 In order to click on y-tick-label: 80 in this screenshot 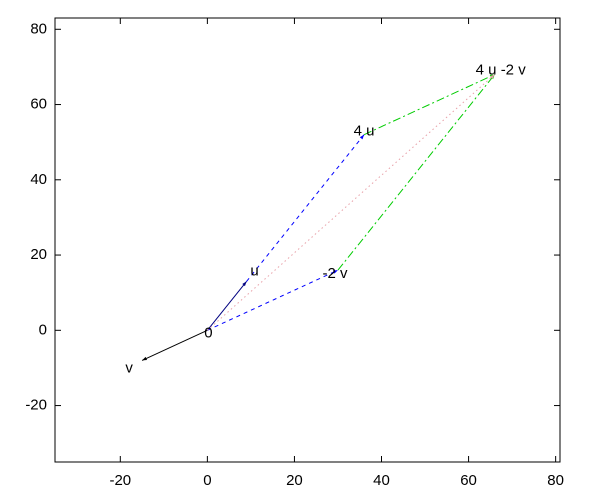, I will do `click(38, 28)`.